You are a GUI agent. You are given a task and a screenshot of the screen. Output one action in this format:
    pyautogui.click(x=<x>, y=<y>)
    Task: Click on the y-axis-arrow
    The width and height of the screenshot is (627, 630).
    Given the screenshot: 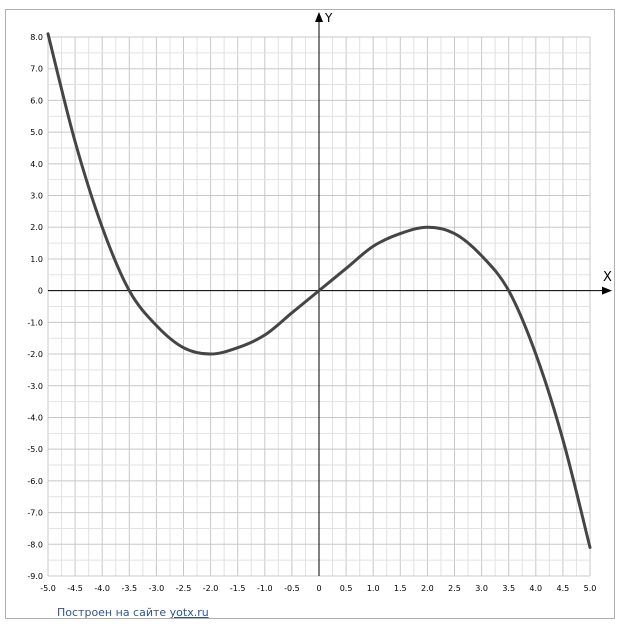 What is the action you would take?
    pyautogui.click(x=319, y=17)
    